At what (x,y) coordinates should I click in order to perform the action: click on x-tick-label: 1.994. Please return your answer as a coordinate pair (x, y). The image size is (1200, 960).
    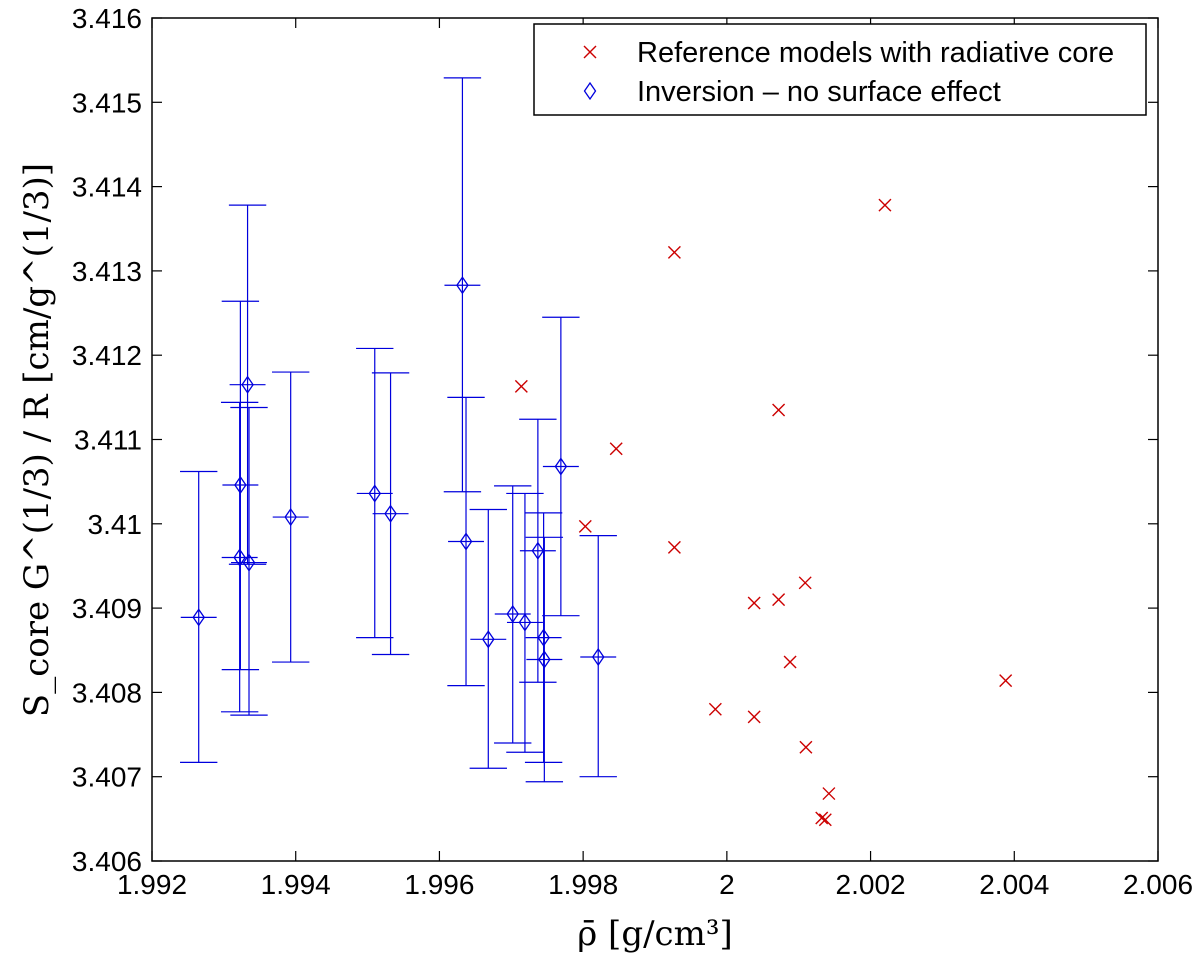
    Looking at the image, I should click on (296, 884).